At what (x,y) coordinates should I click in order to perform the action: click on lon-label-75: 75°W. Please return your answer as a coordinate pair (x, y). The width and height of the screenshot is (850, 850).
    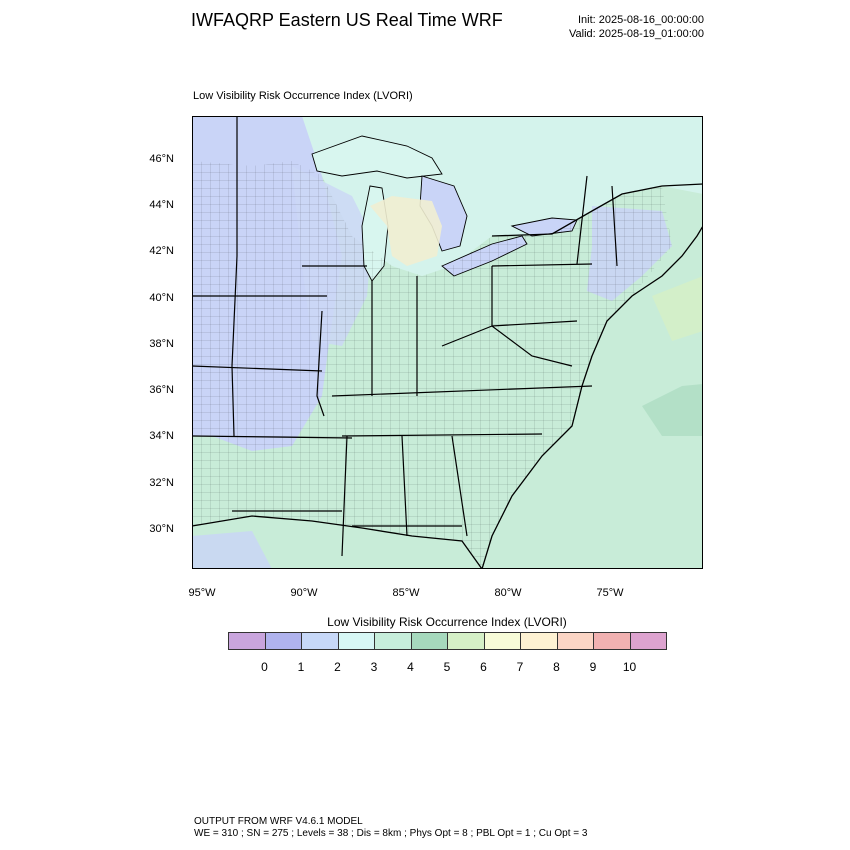
    Looking at the image, I should click on (610, 593).